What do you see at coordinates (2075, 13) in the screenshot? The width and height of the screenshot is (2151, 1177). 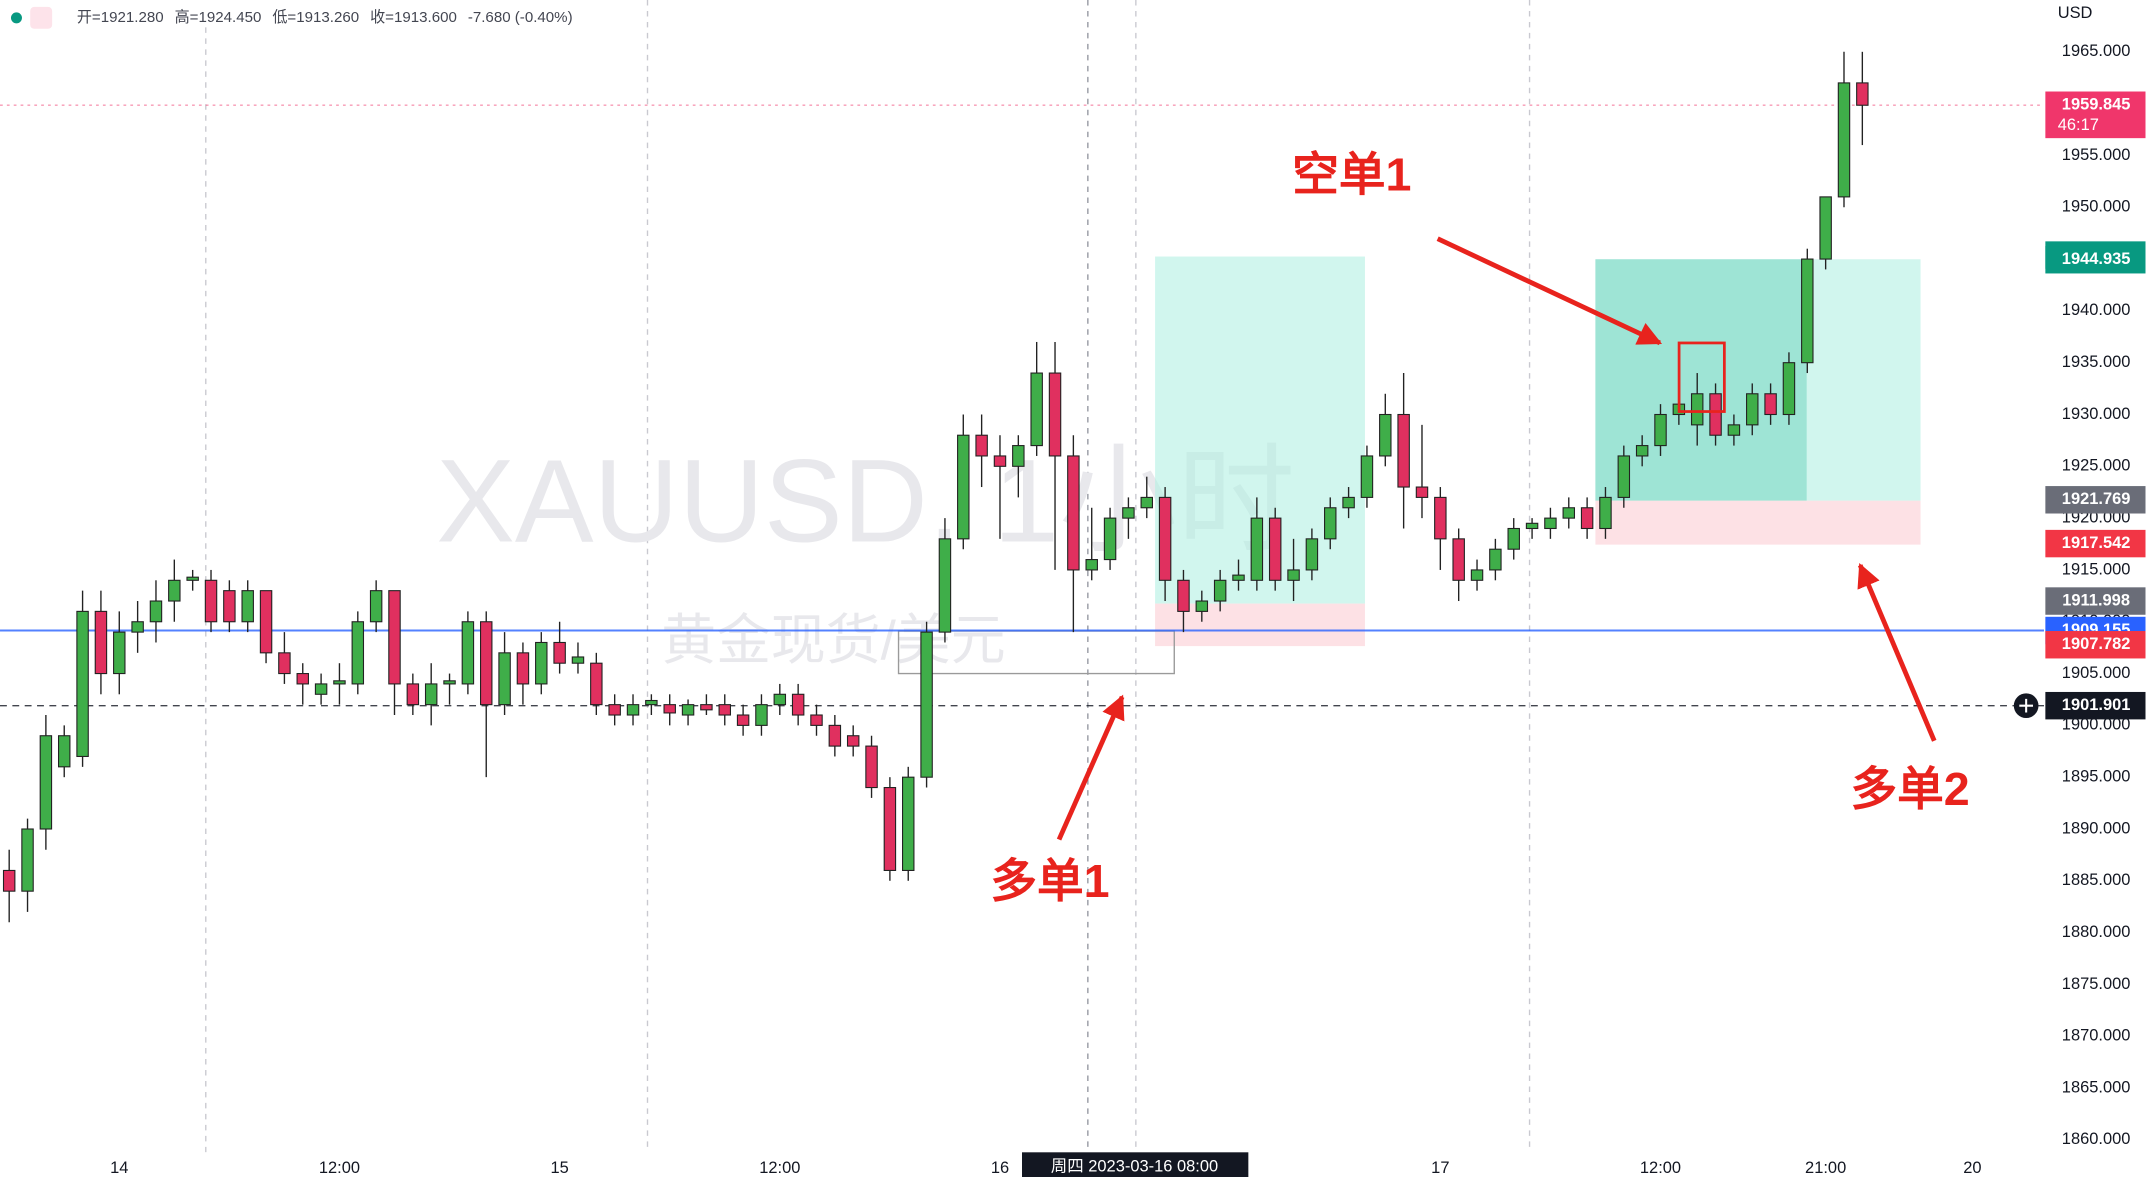 I see `currency: USD` at bounding box center [2075, 13].